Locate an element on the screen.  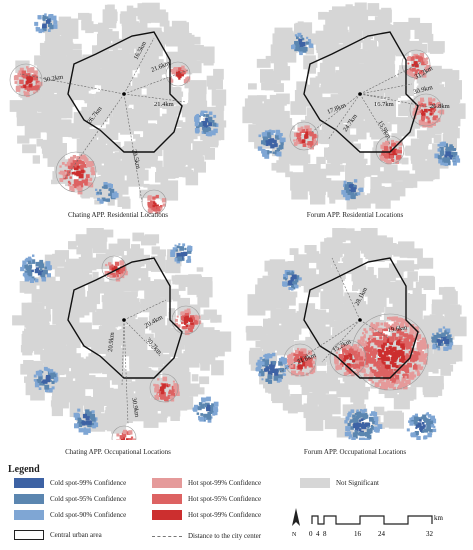
distance-label: 16.7km is located at coordinates (384, 104).